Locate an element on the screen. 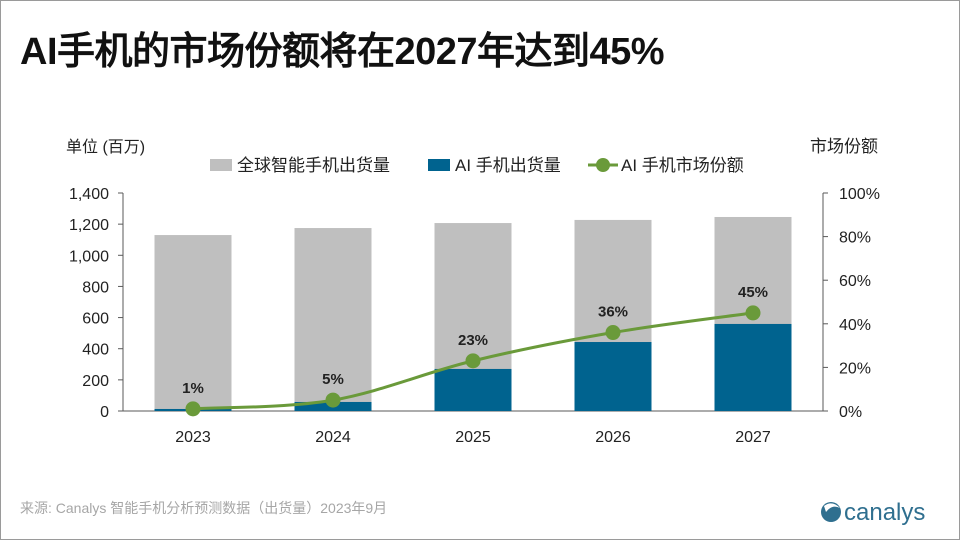 The image size is (960, 540). share-data-label: 45% is located at coordinates (753, 292).